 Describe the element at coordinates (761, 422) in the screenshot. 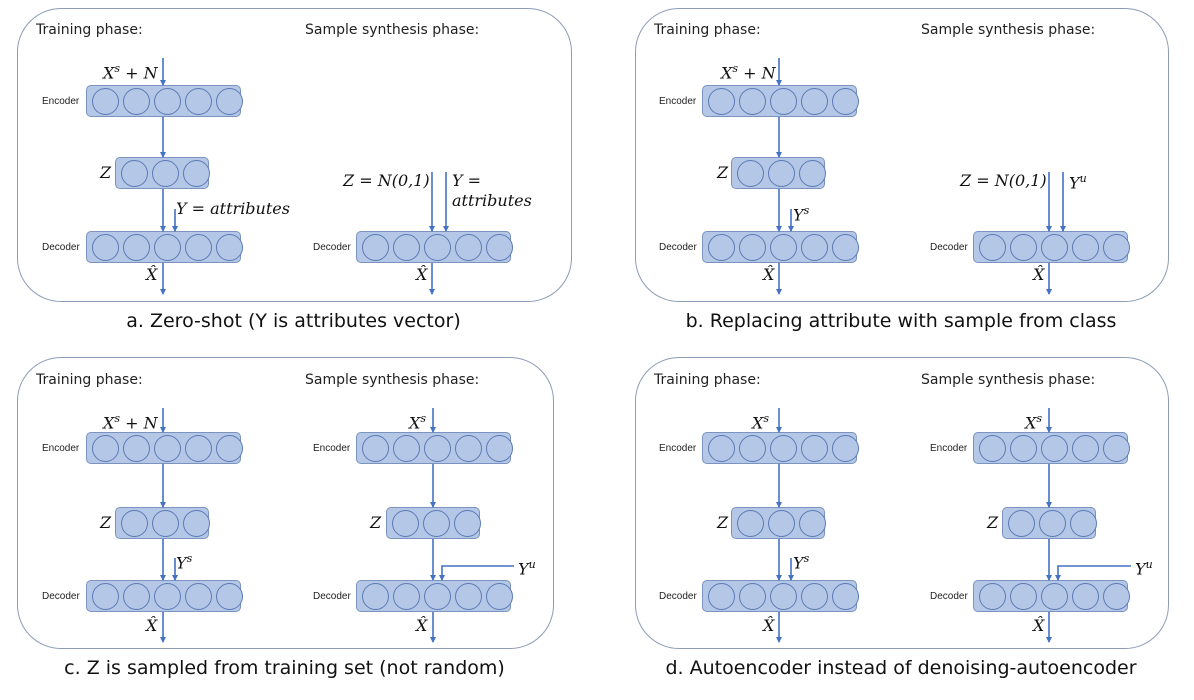

I see `train-input-label: Xs` at that location.